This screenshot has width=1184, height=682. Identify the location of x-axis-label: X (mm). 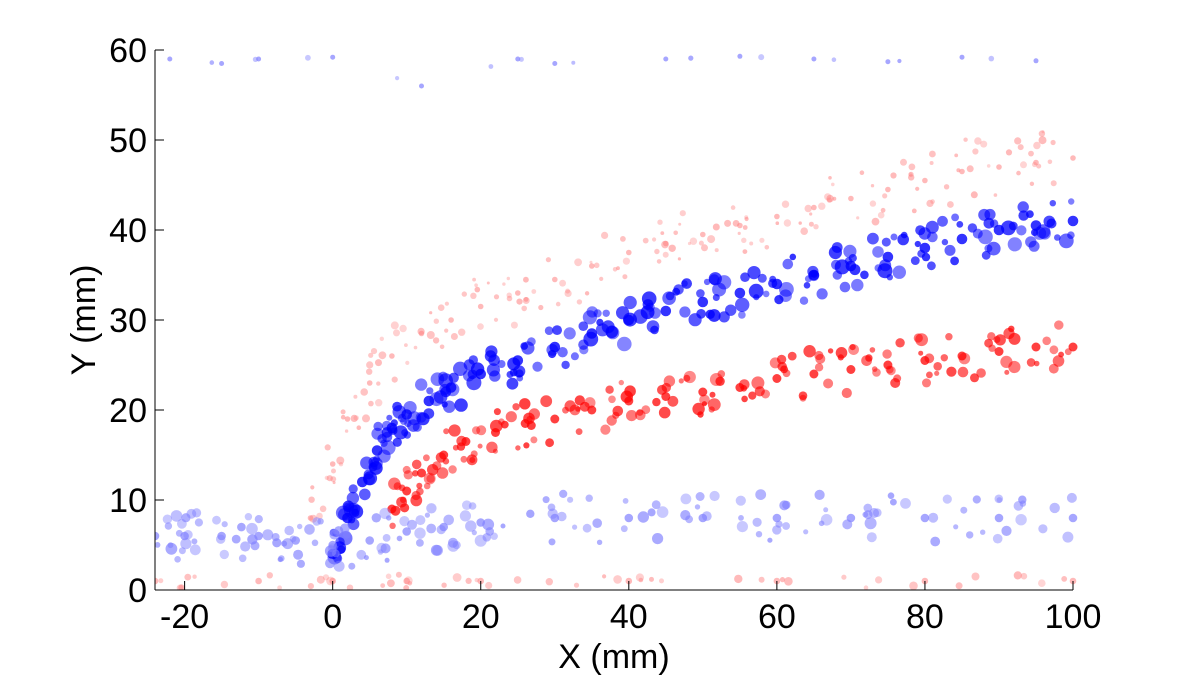
(613, 657).